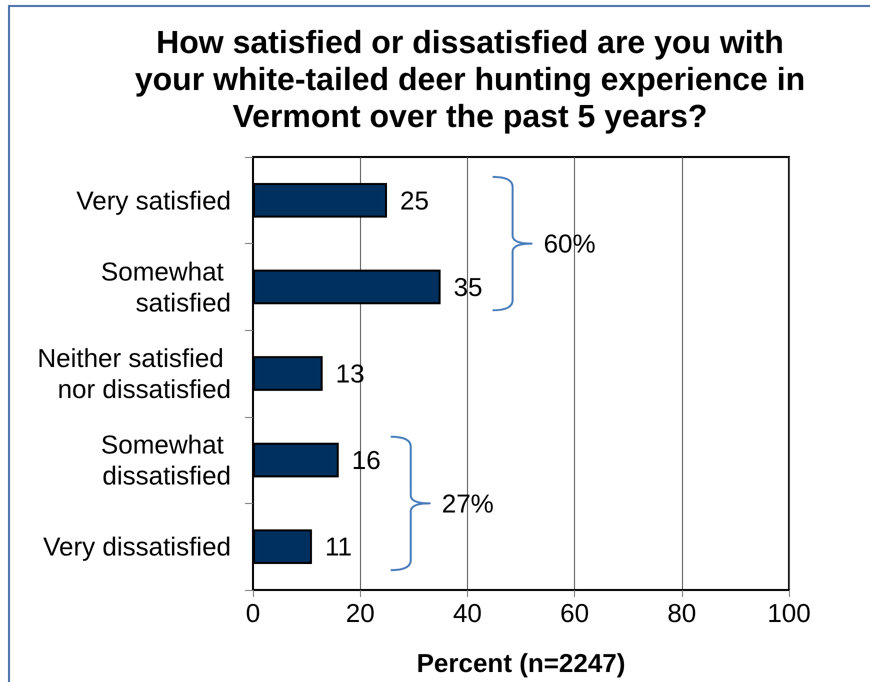 Image resolution: width=870 pixels, height=682 pixels. I want to click on y-tick-label: Neither satisfied nor dissatisfied, so click(134, 373).